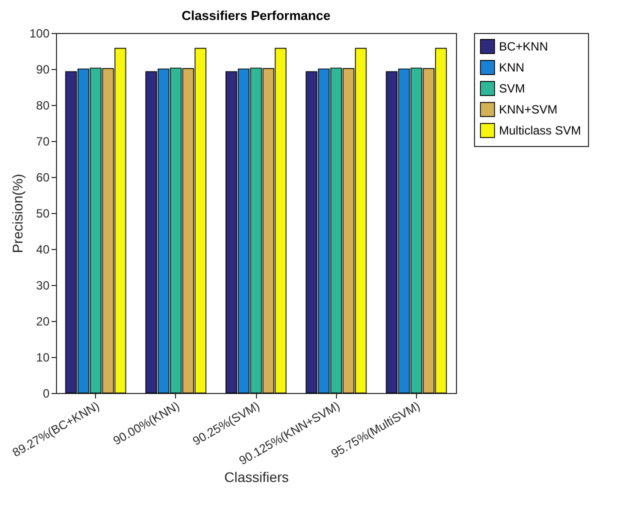 The height and width of the screenshot is (532, 644). What do you see at coordinates (512, 89) in the screenshot?
I see `legend-label: SVM` at bounding box center [512, 89].